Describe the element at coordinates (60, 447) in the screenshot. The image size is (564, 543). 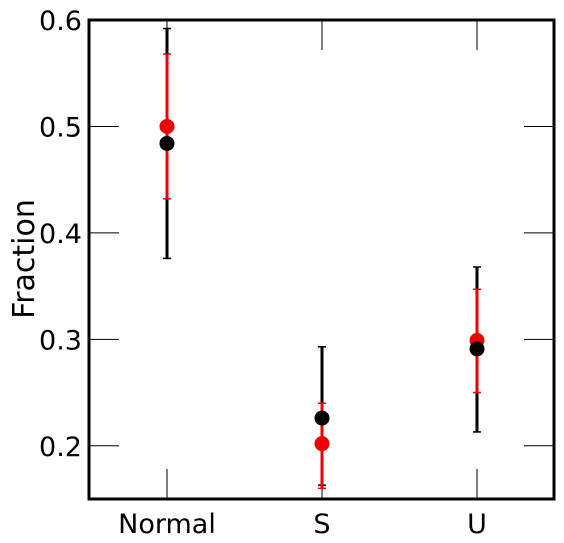
I see `y-tick-label: 0.2` at that location.